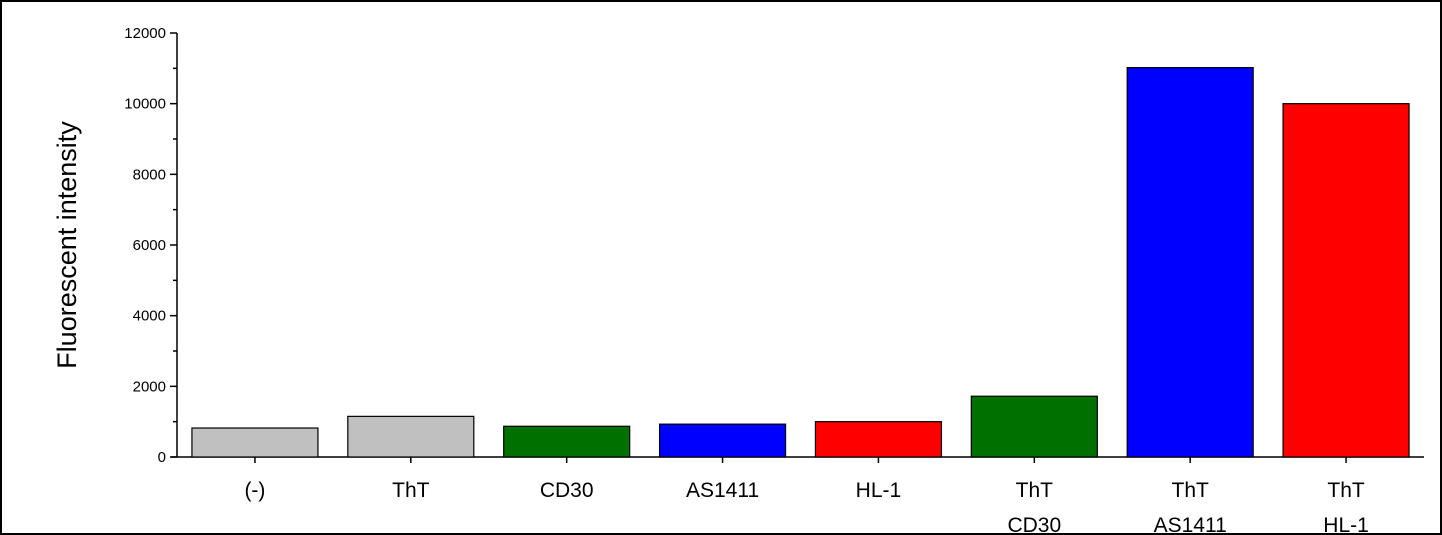 This screenshot has height=535, width=1442. Describe the element at coordinates (254, 490) in the screenshot. I see `x-tick-label: (-)` at that location.